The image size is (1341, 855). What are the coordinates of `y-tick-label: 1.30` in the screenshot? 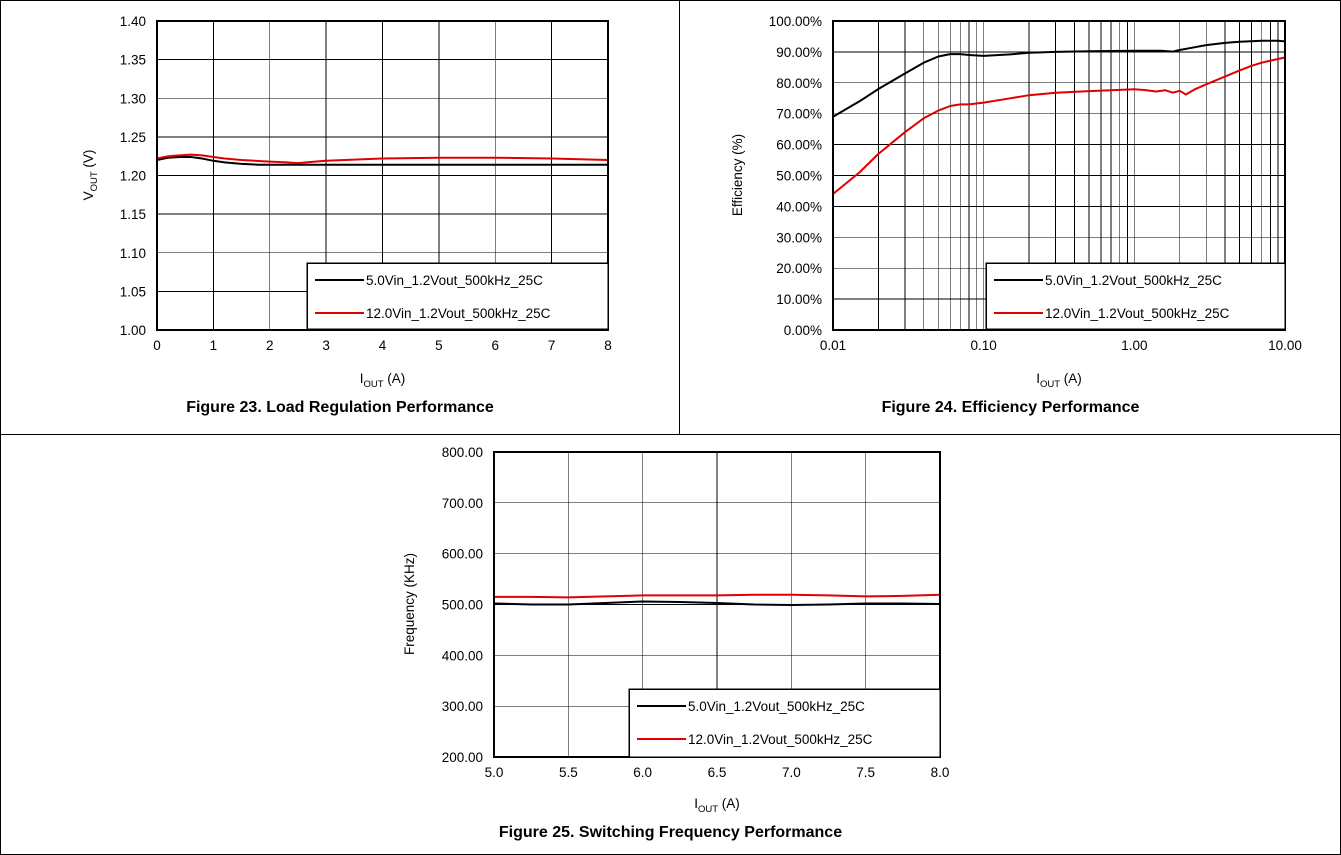 It's located at (133, 98).